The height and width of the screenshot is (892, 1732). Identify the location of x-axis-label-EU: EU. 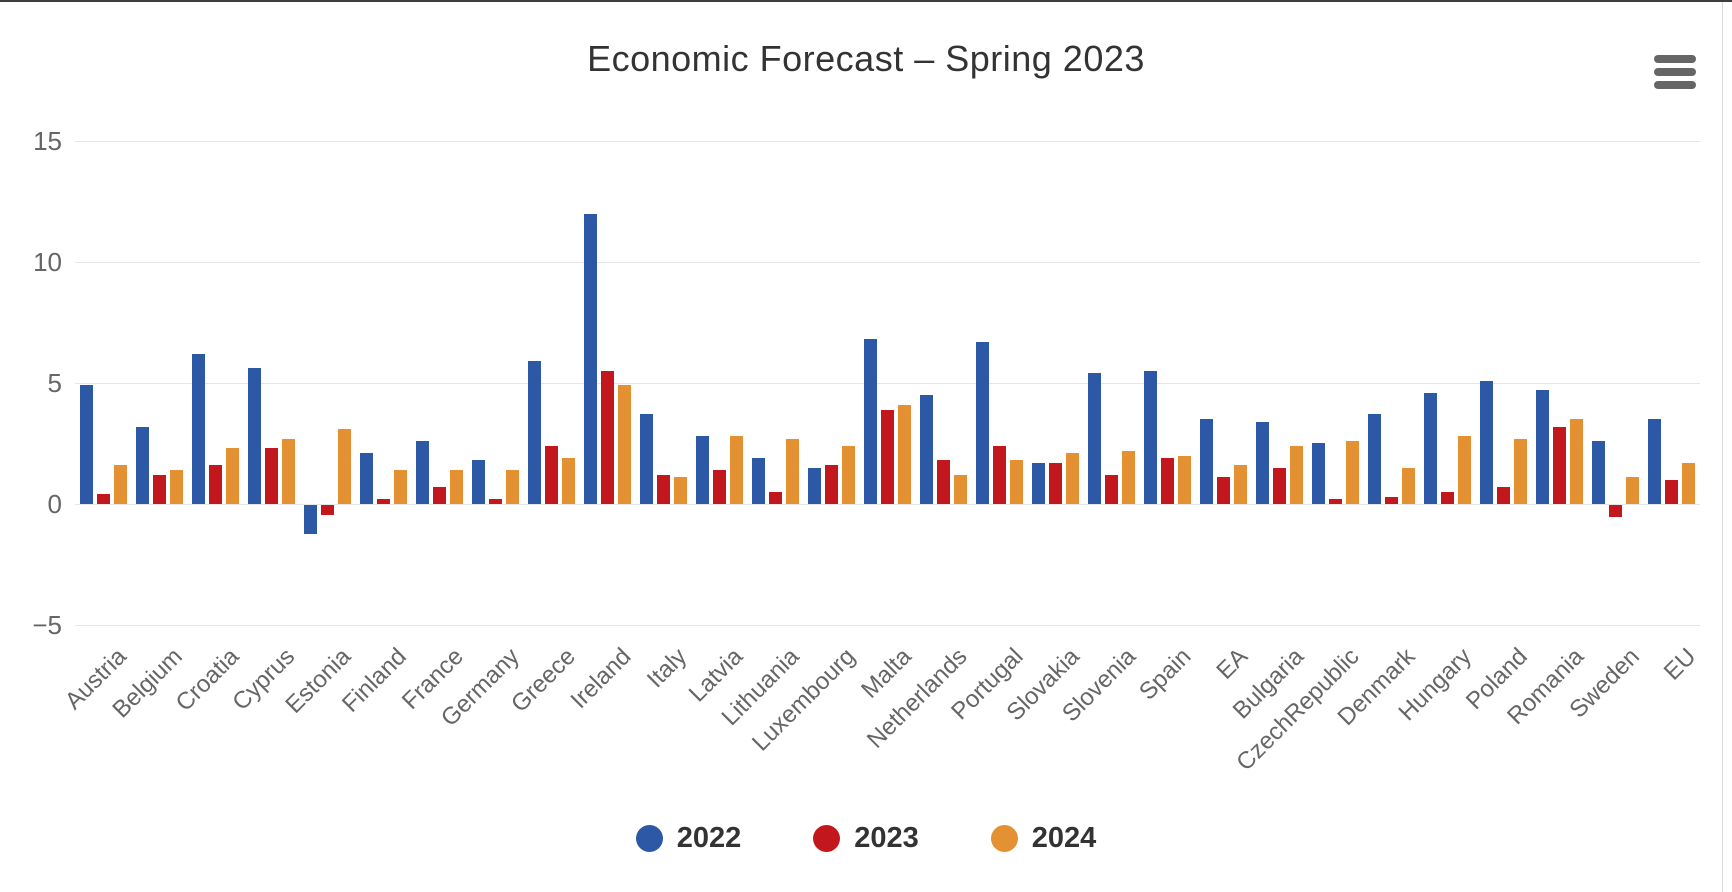
(1680, 664).